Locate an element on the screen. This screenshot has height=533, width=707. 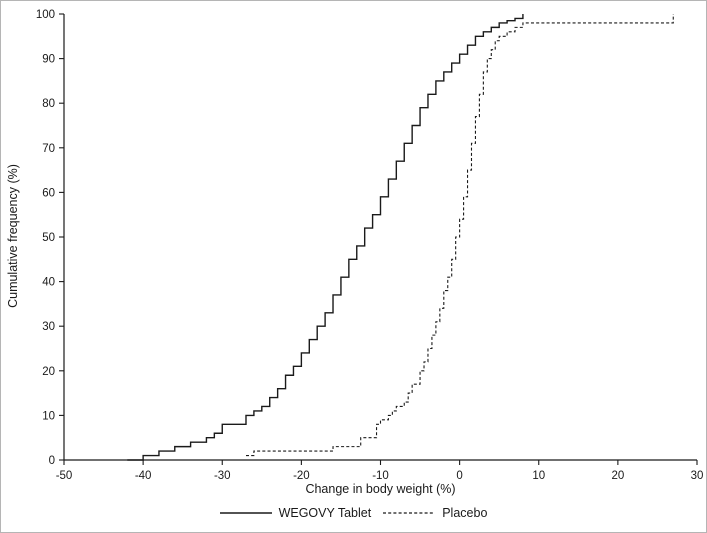
y-tick-label: 0 is located at coordinates (52, 461).